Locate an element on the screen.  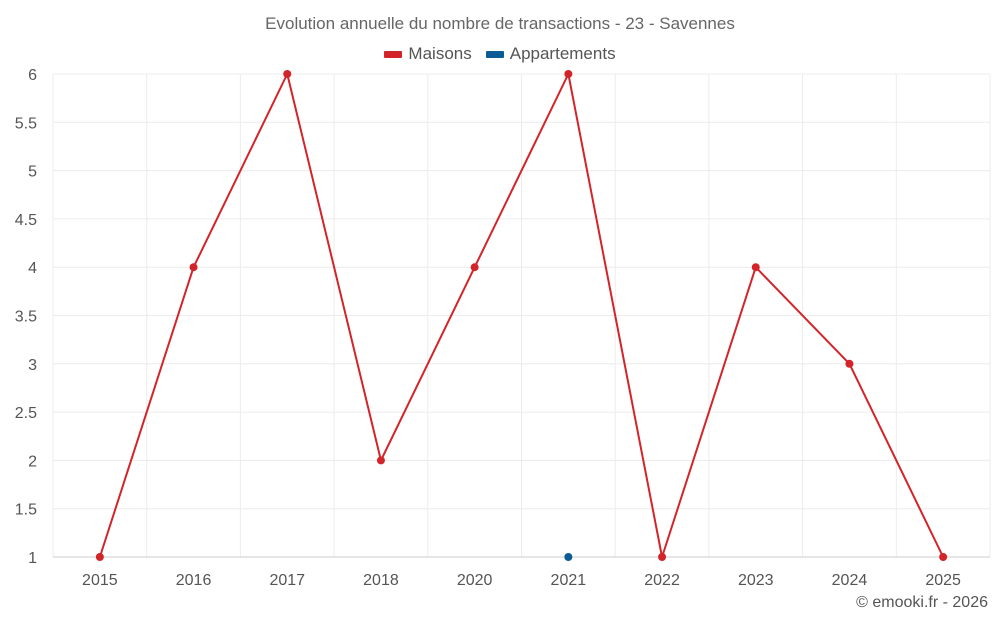
legend-item-appartements: Appartements is located at coordinates (550, 54).